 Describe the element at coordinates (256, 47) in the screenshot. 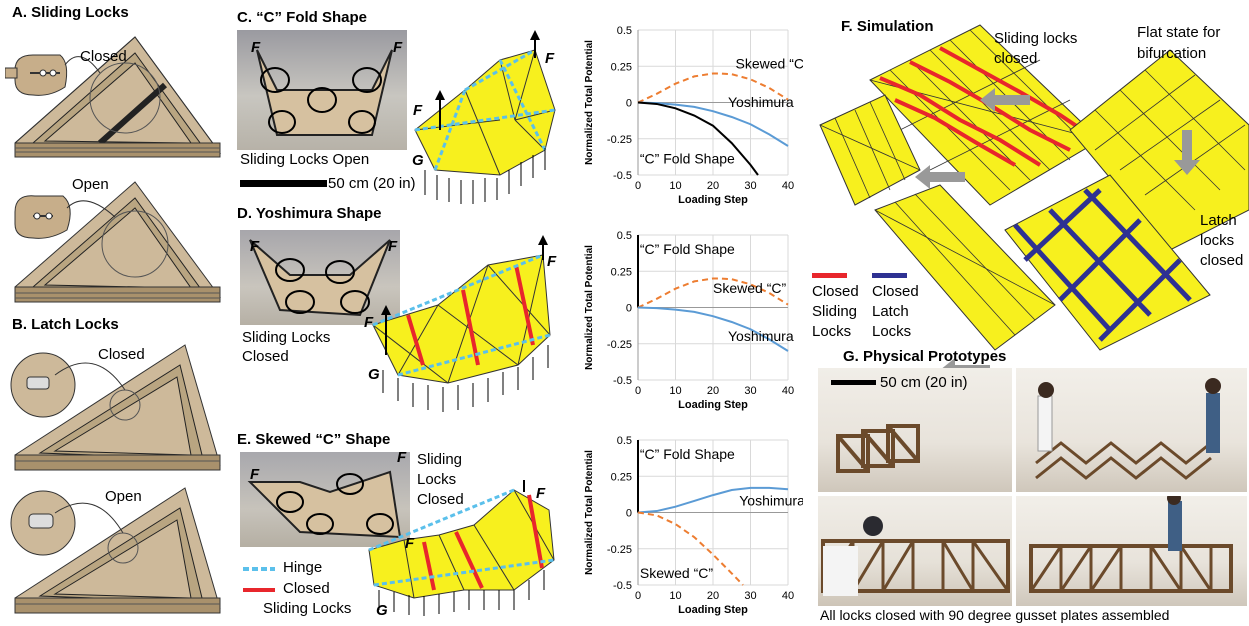

I see `panel-c-force-left: F` at that location.